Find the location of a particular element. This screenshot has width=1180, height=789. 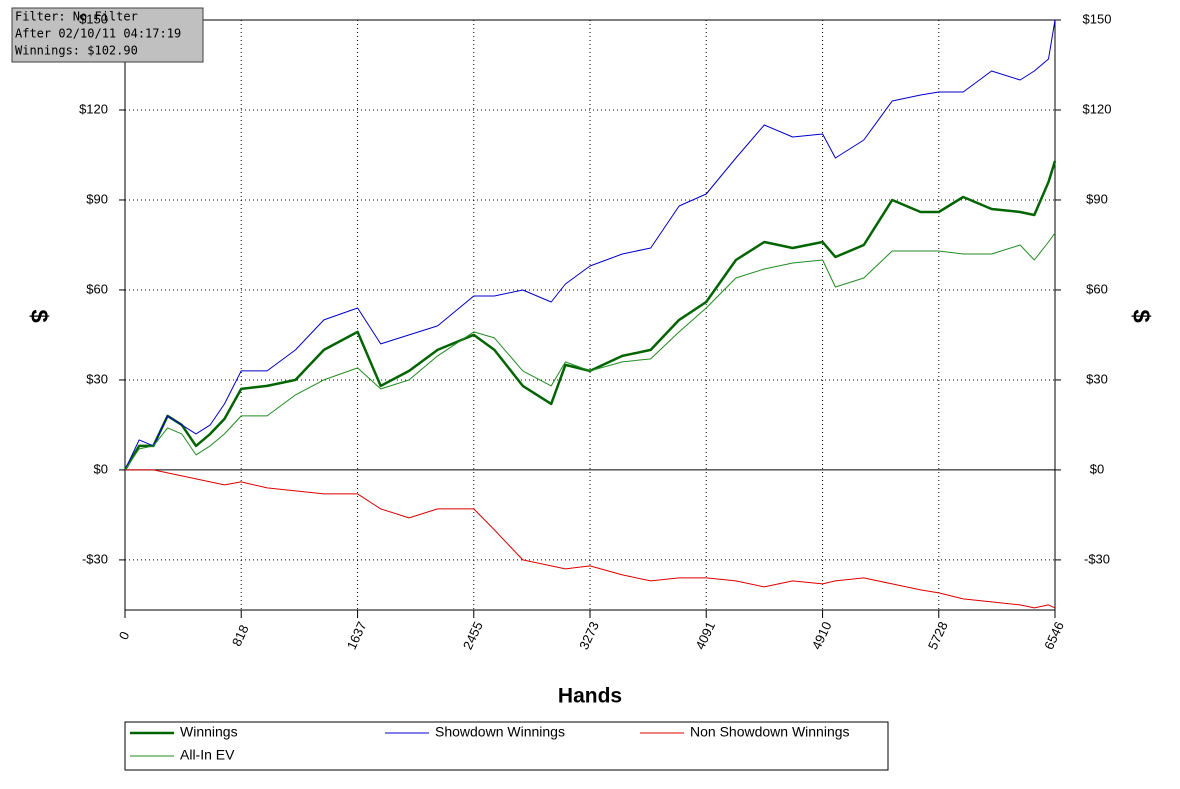

y-axis-label: $ is located at coordinates (39, 316).